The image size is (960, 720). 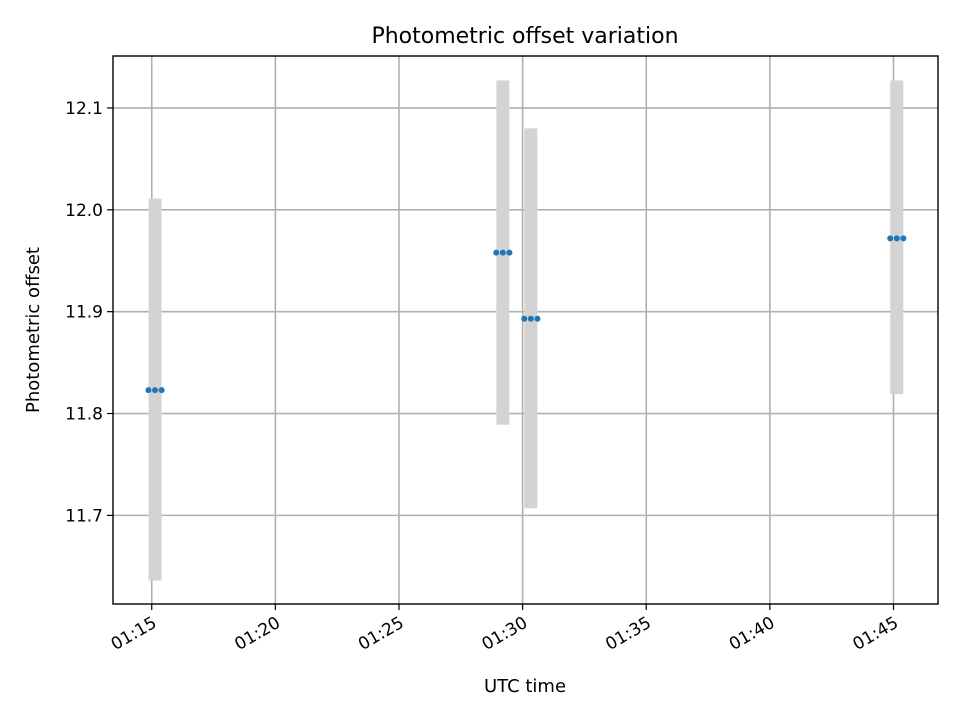 I want to click on chart-title: Photometric offset variation, so click(x=524, y=36).